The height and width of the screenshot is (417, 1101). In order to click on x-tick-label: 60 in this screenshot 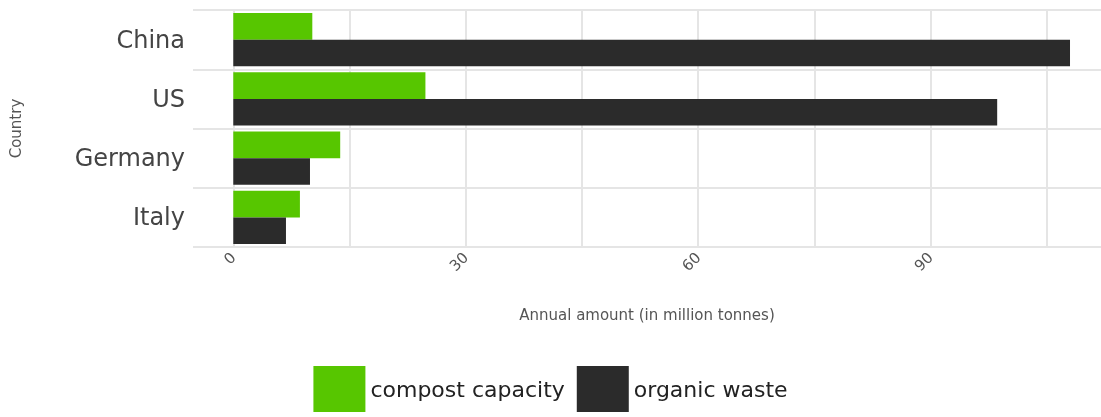, I will do `click(691, 261)`.